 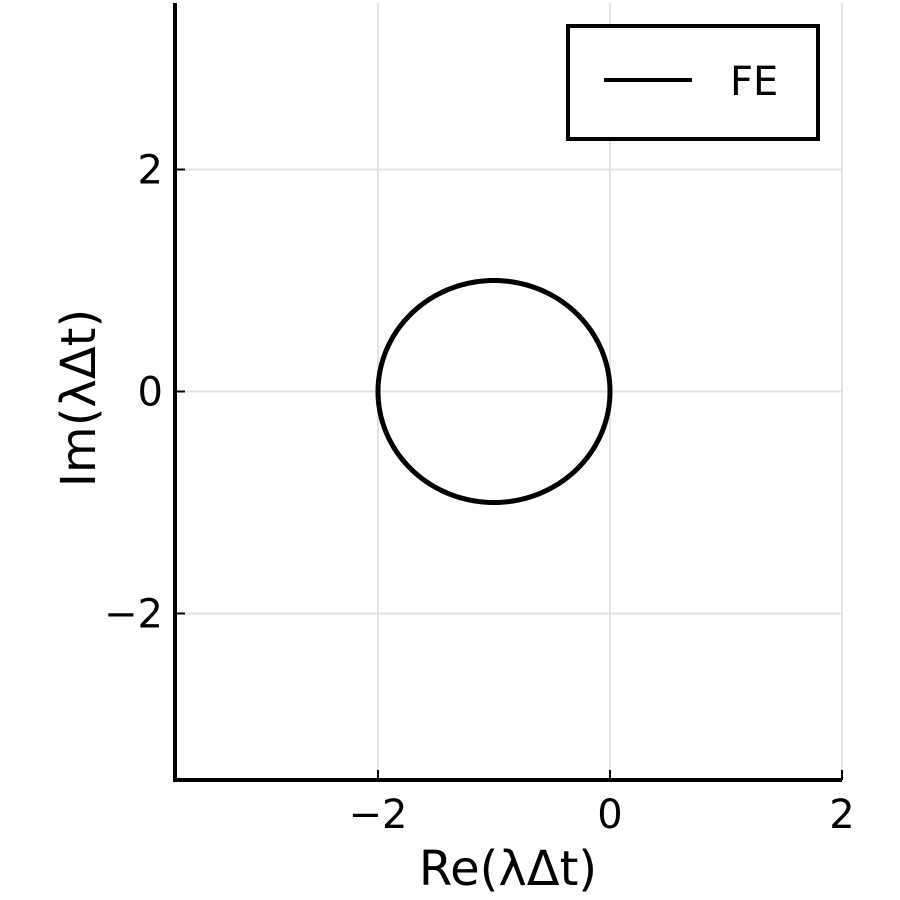 I want to click on series-layer, so click(x=494, y=391).